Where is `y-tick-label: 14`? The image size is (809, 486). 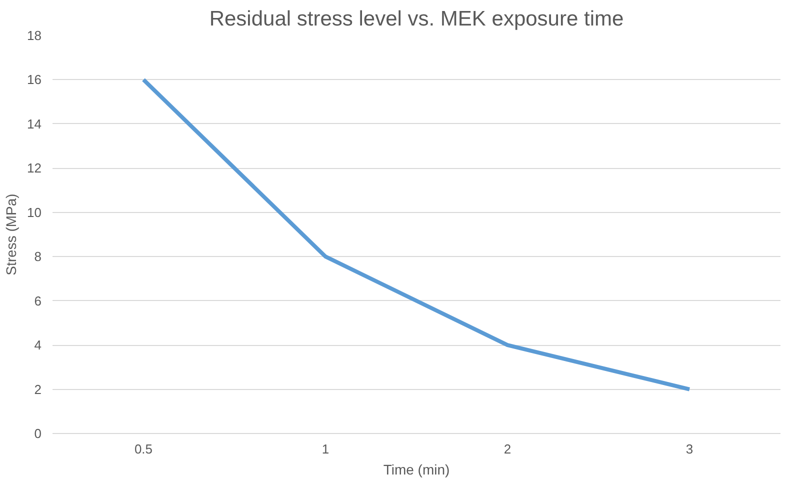 y-tick-label: 14 is located at coordinates (34, 124).